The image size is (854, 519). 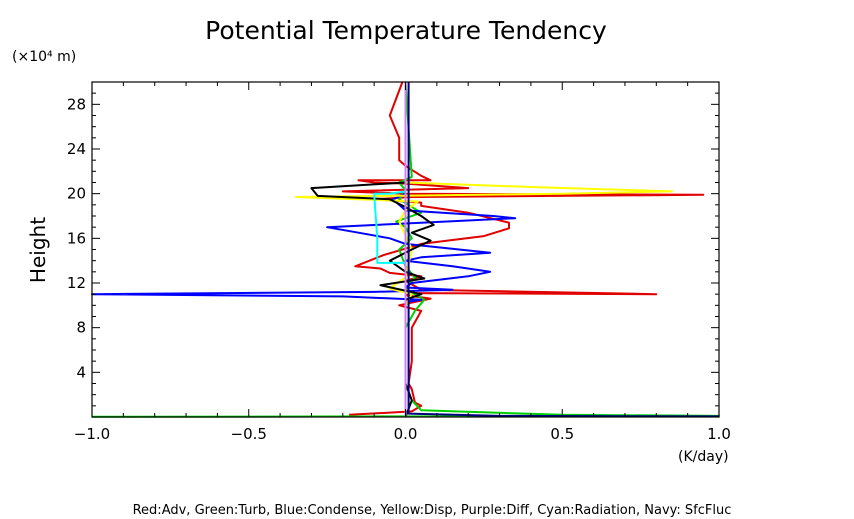 What do you see at coordinates (76, 104) in the screenshot?
I see `y-tick-label: 28` at bounding box center [76, 104].